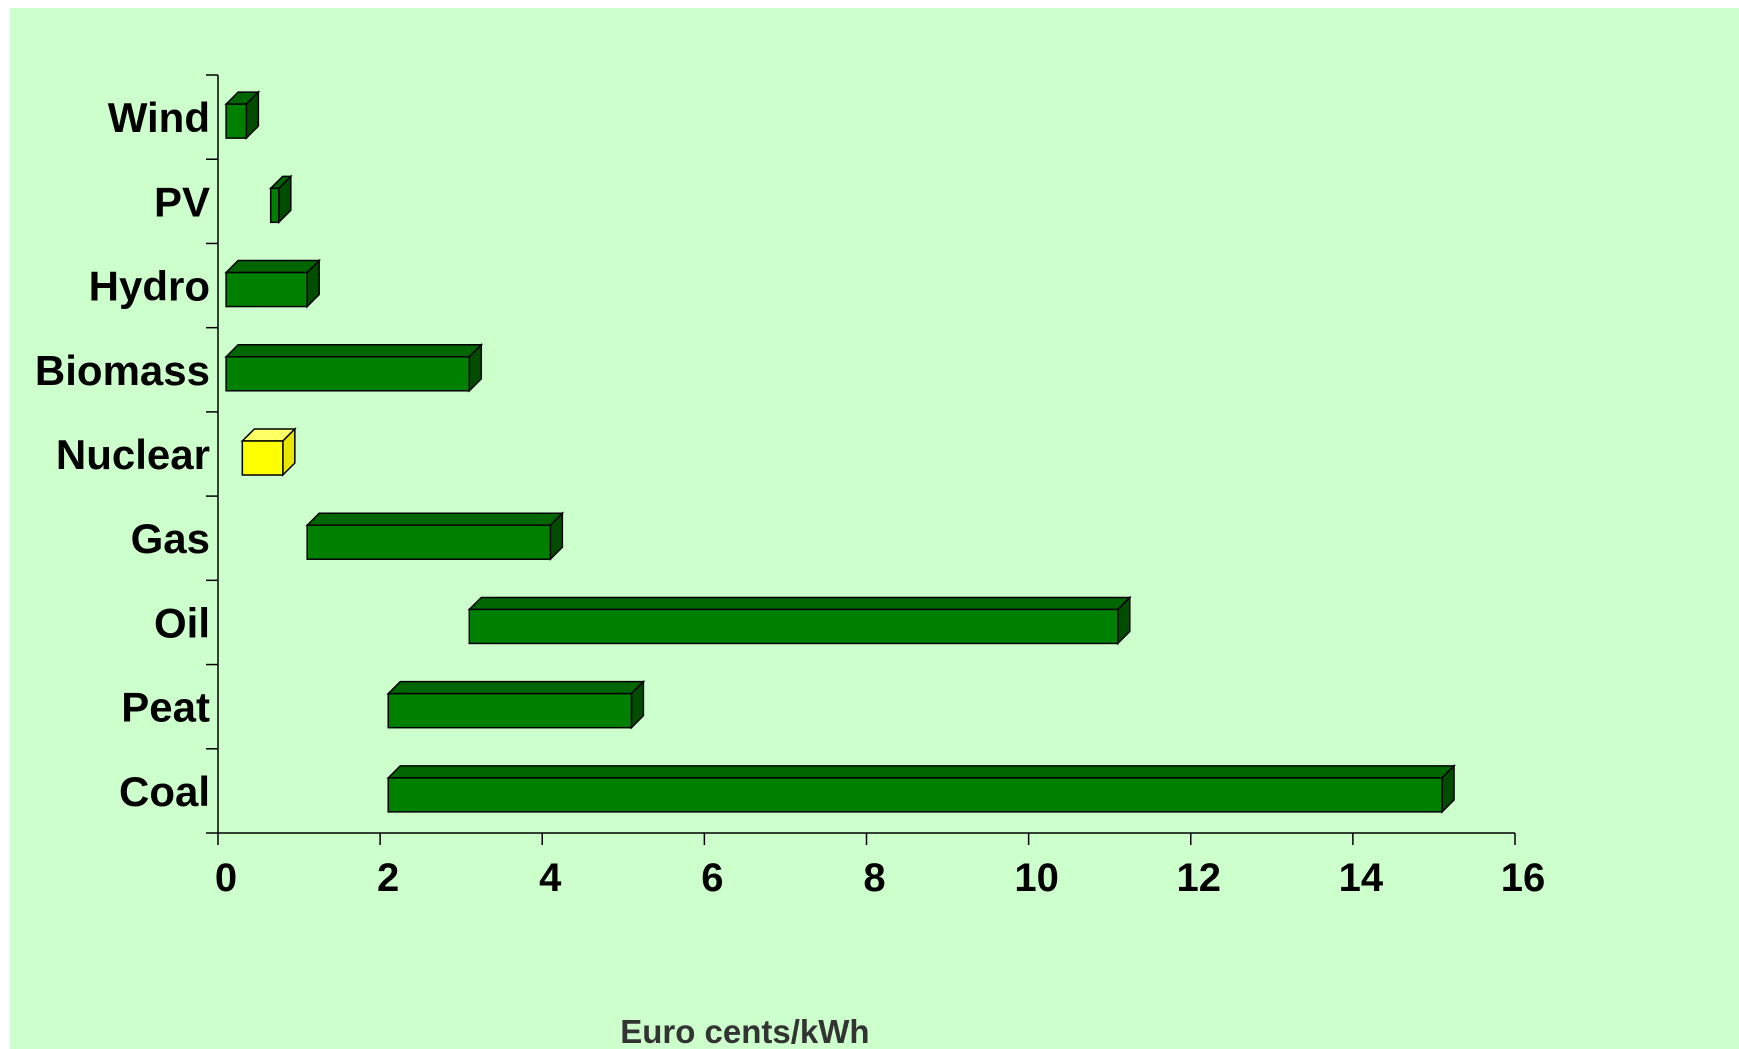 This screenshot has height=1049, width=1739. Describe the element at coordinates (149, 286) in the screenshot. I see `category-label: Hydro` at that location.